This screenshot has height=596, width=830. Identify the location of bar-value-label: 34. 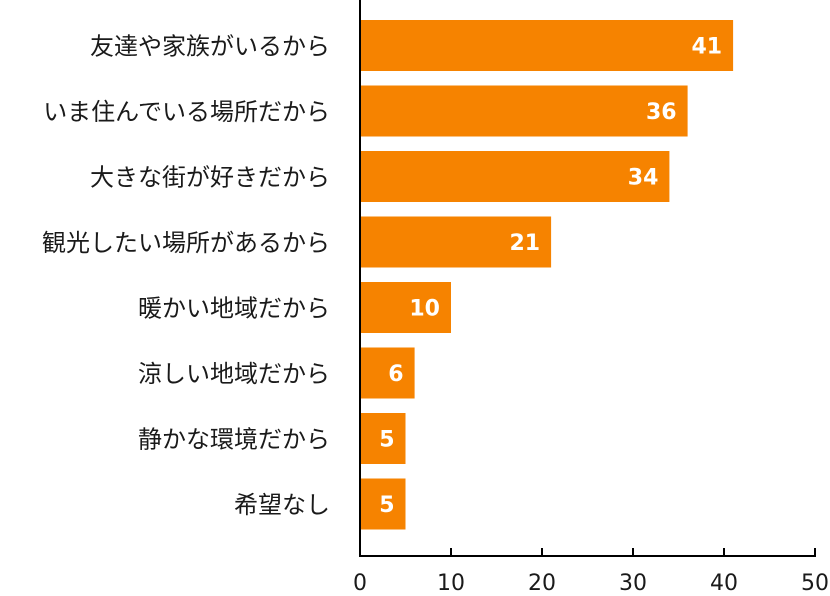
(643, 178).